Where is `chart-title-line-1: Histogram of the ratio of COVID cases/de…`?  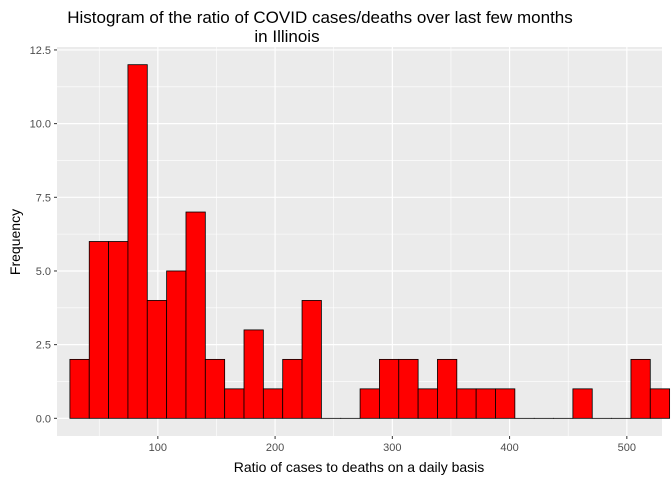
chart-title-line-1: Histogram of the ratio of COVID cases/de… is located at coordinates (320, 17).